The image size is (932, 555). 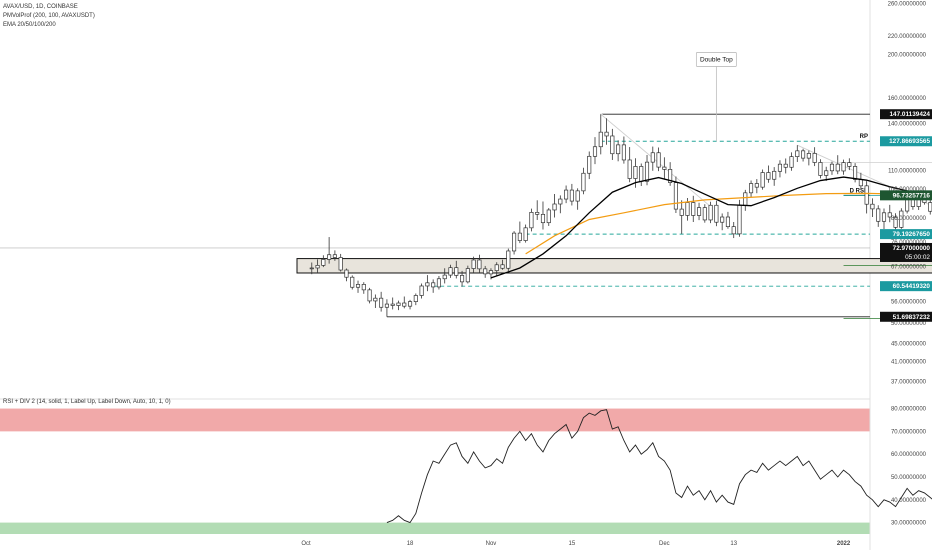 I want to click on level-label-bg-swing-low, so click(x=906, y=316).